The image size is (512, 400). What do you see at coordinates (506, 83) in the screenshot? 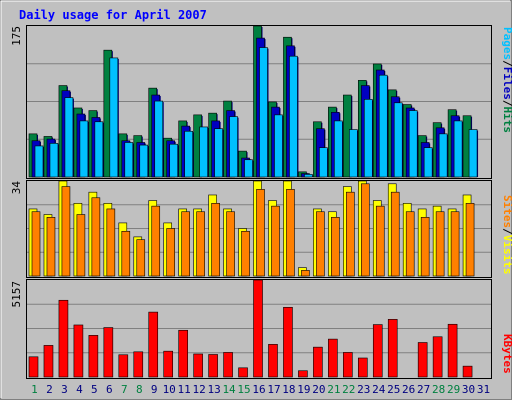
I see `files-legend: Files` at bounding box center [506, 83].